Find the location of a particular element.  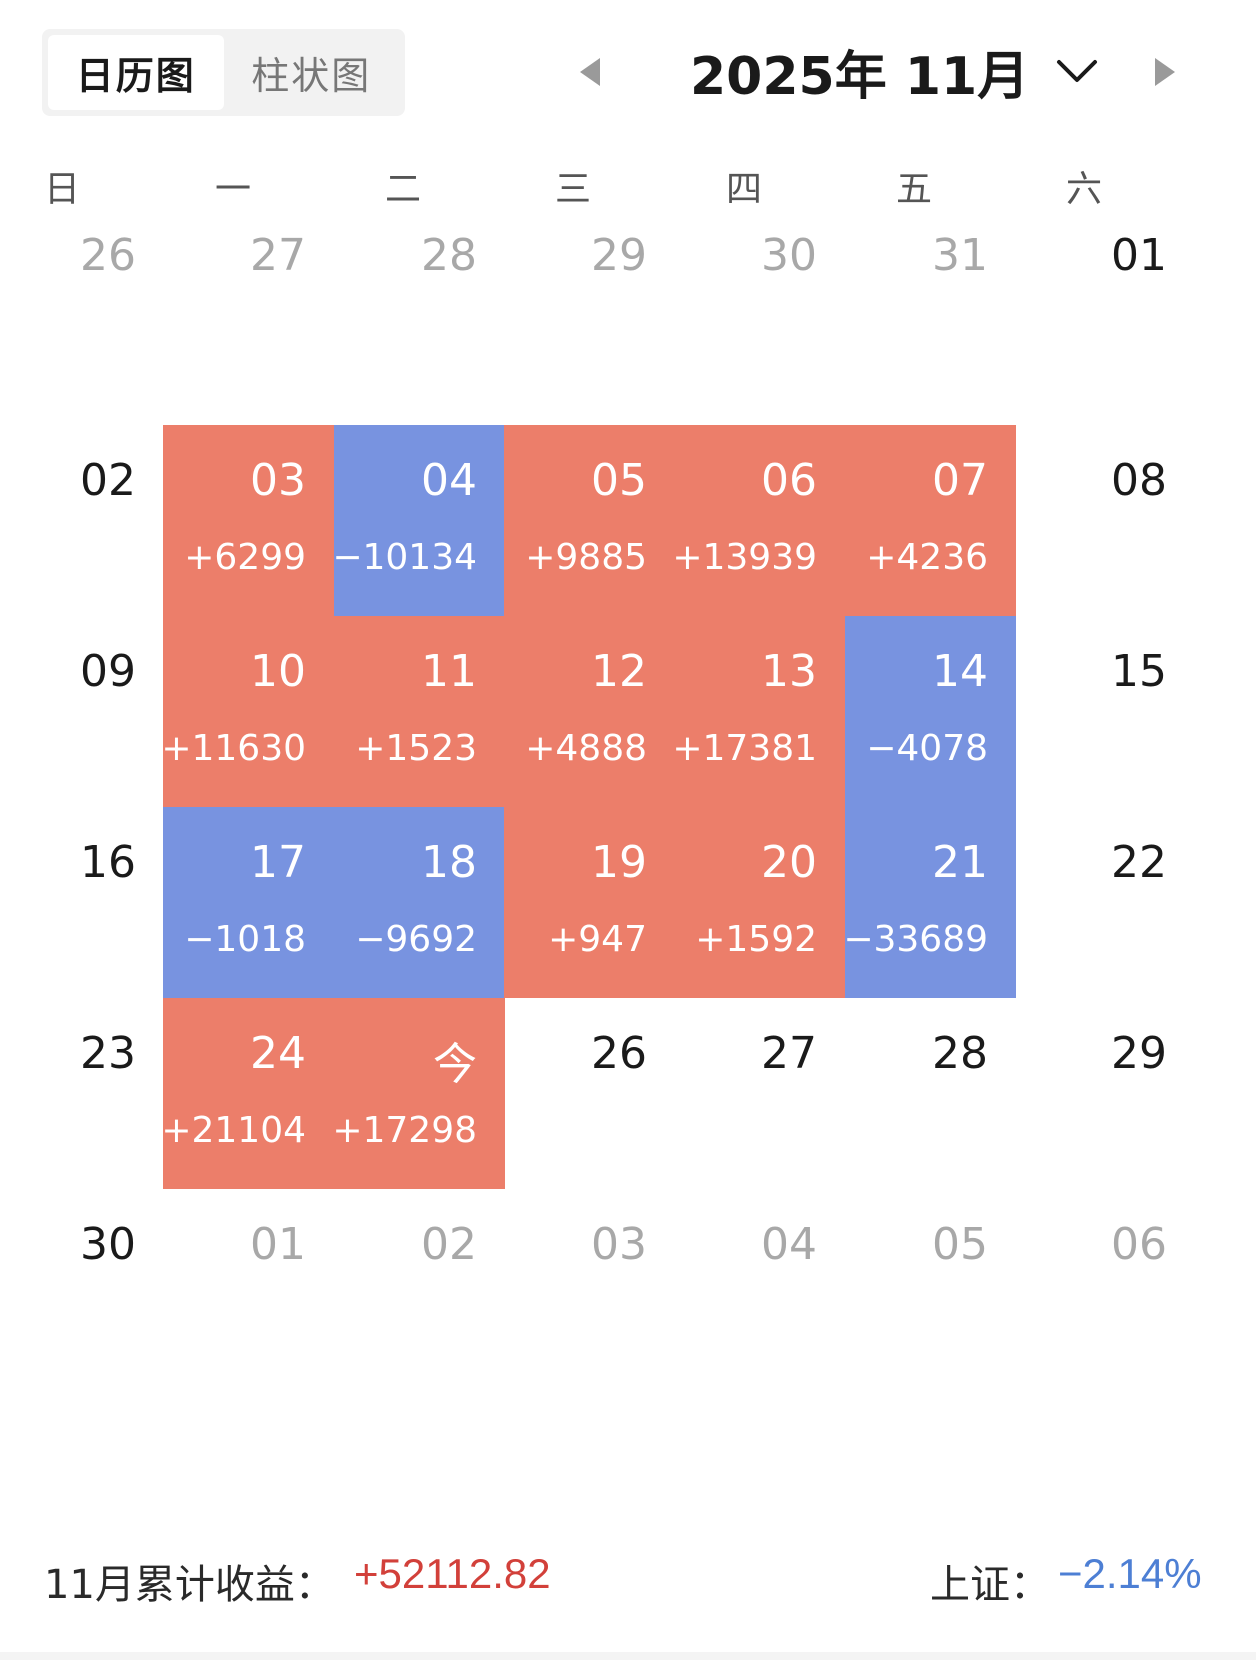

day-number: 30 is located at coordinates (108, 1244).